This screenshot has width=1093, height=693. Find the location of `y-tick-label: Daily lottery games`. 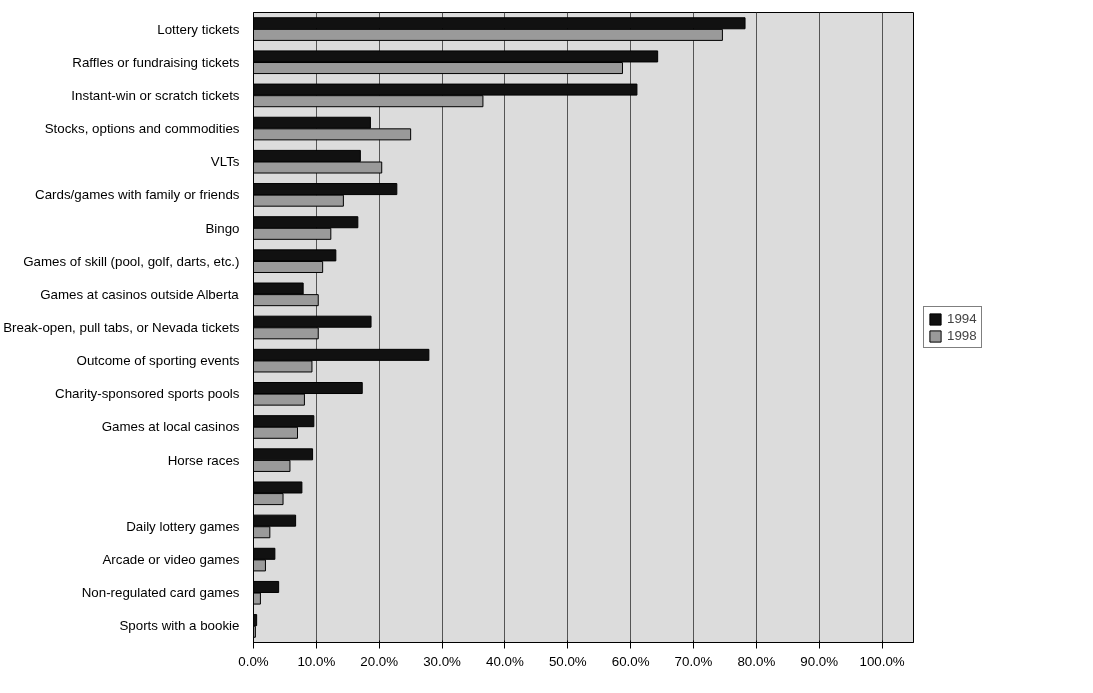

y-tick-label: Daily lottery games is located at coordinates (183, 526).